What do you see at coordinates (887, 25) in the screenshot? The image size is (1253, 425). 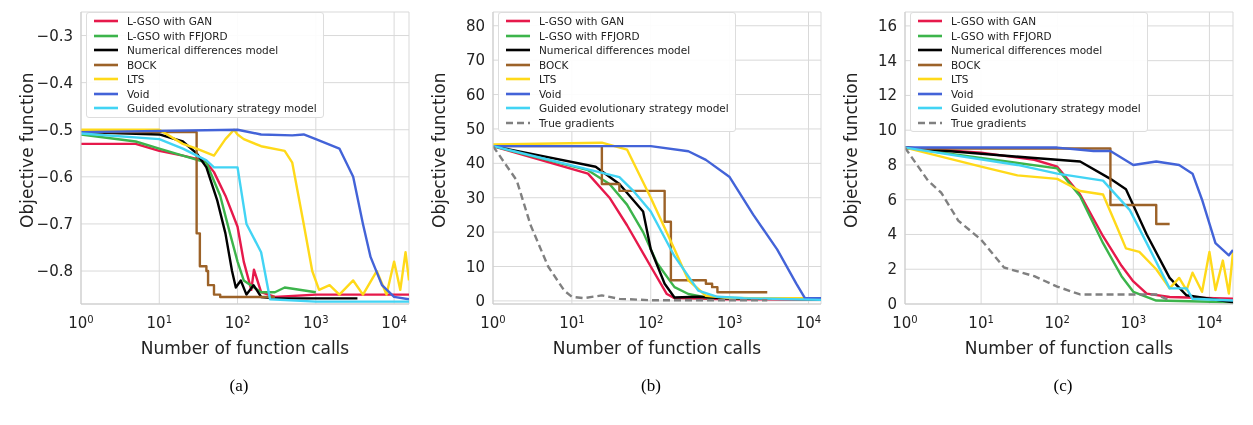 I see `y-tick-label: 16` at bounding box center [887, 25].